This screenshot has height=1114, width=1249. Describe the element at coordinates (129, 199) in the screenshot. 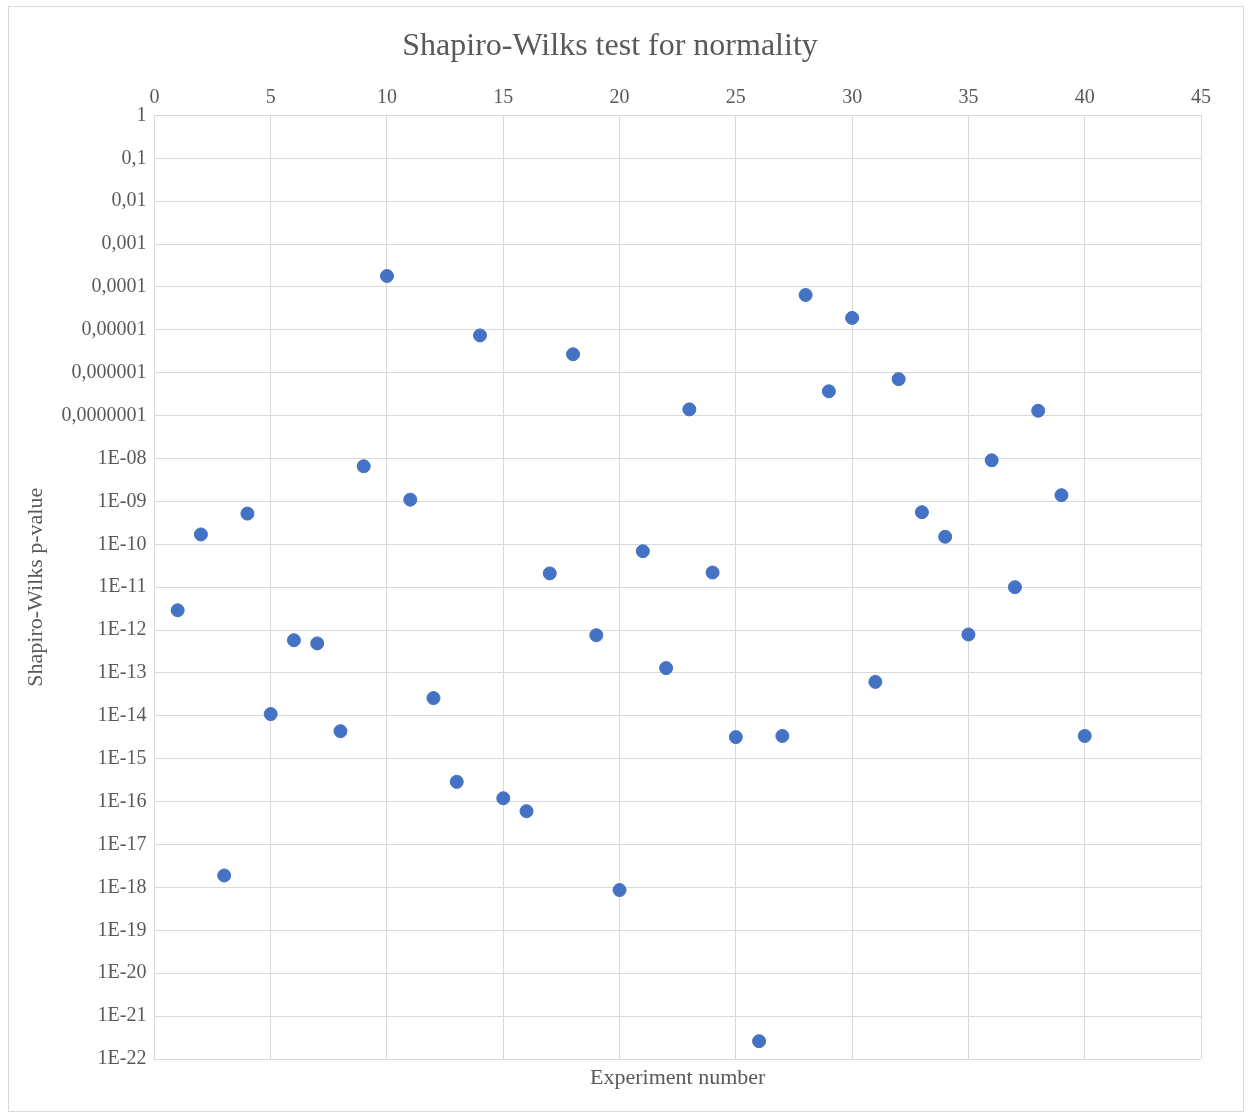

I see `y-tick-label: 0,01` at that location.